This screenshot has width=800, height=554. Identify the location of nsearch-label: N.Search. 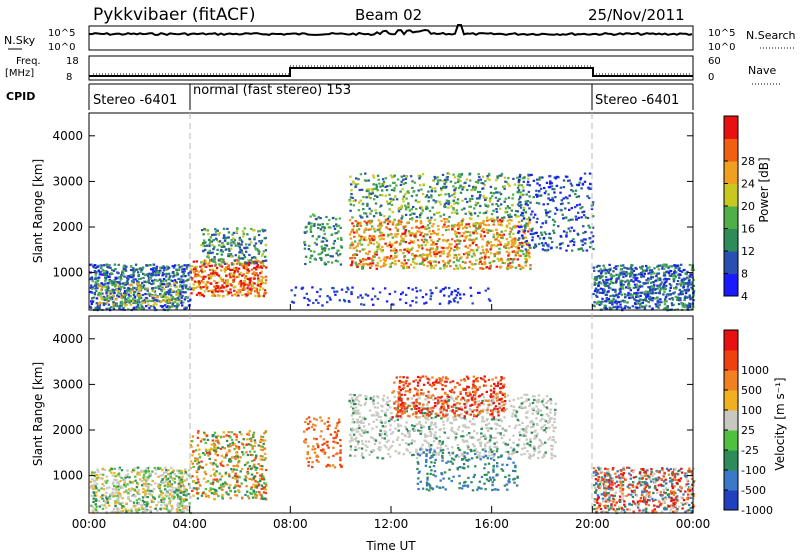
(771, 35).